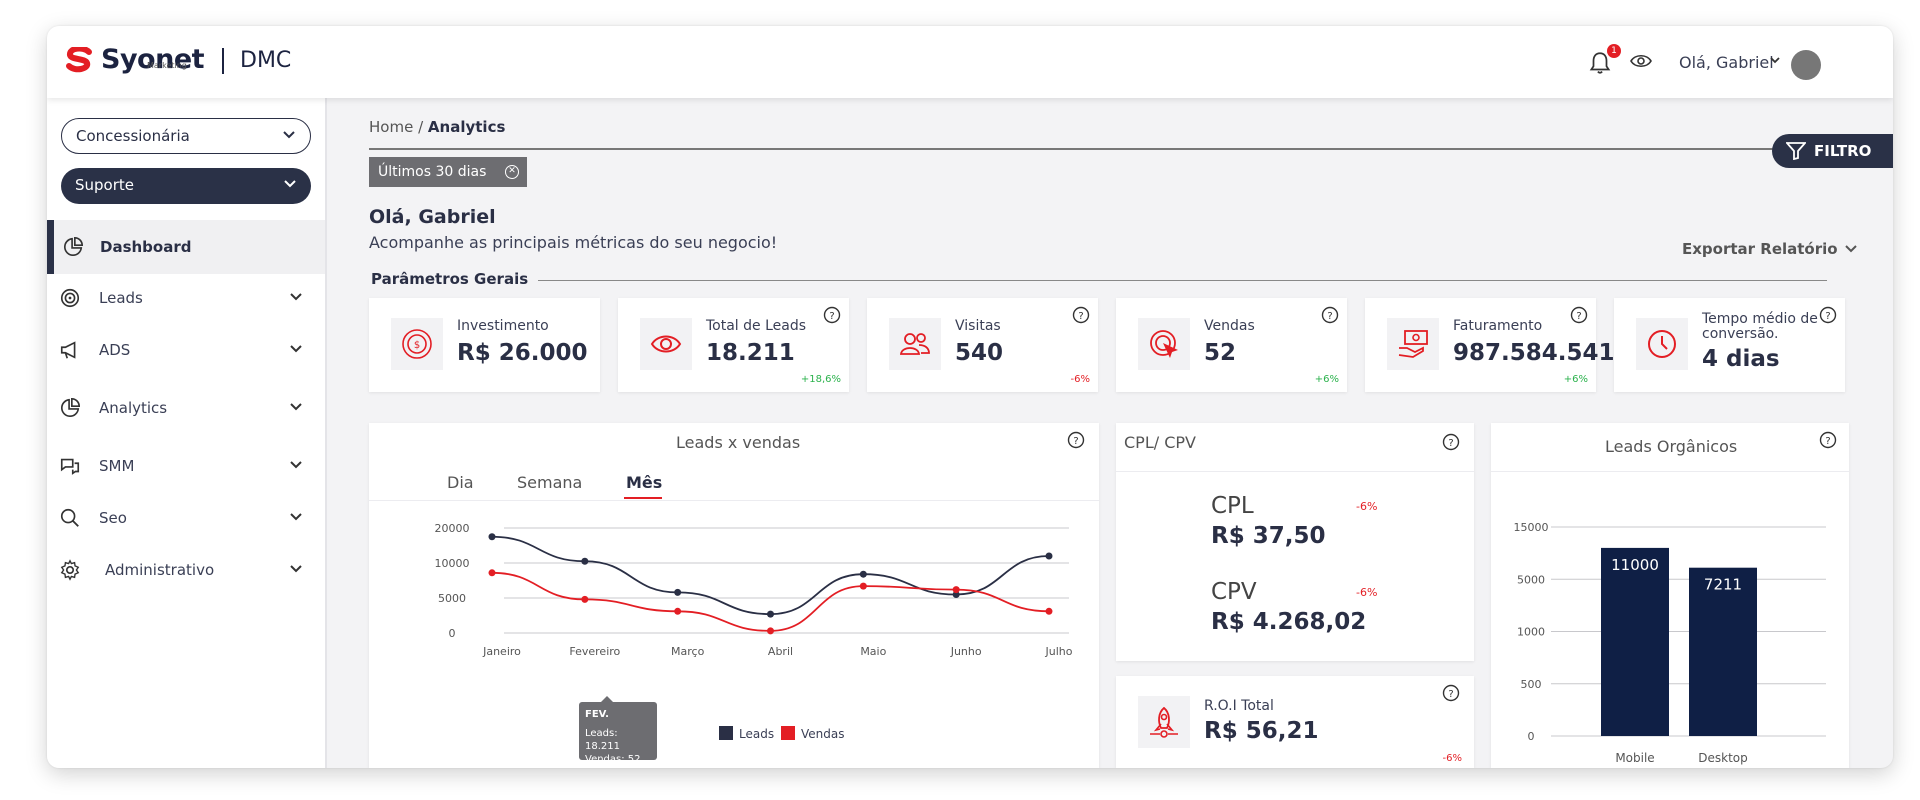 The width and height of the screenshot is (1920, 800). I want to click on kpi-delta: -6%, so click(1080, 379).